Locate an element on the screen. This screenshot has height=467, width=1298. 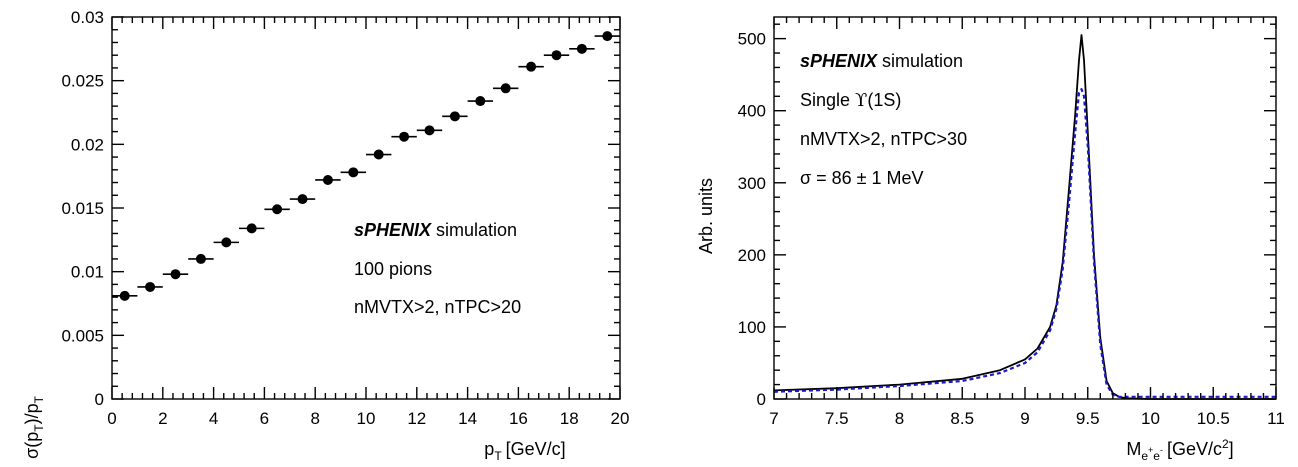
resolution-y-tick-labels: 0 0.005 0.01 0.015 0.02 0.025 0.03 is located at coordinates (82, 208).